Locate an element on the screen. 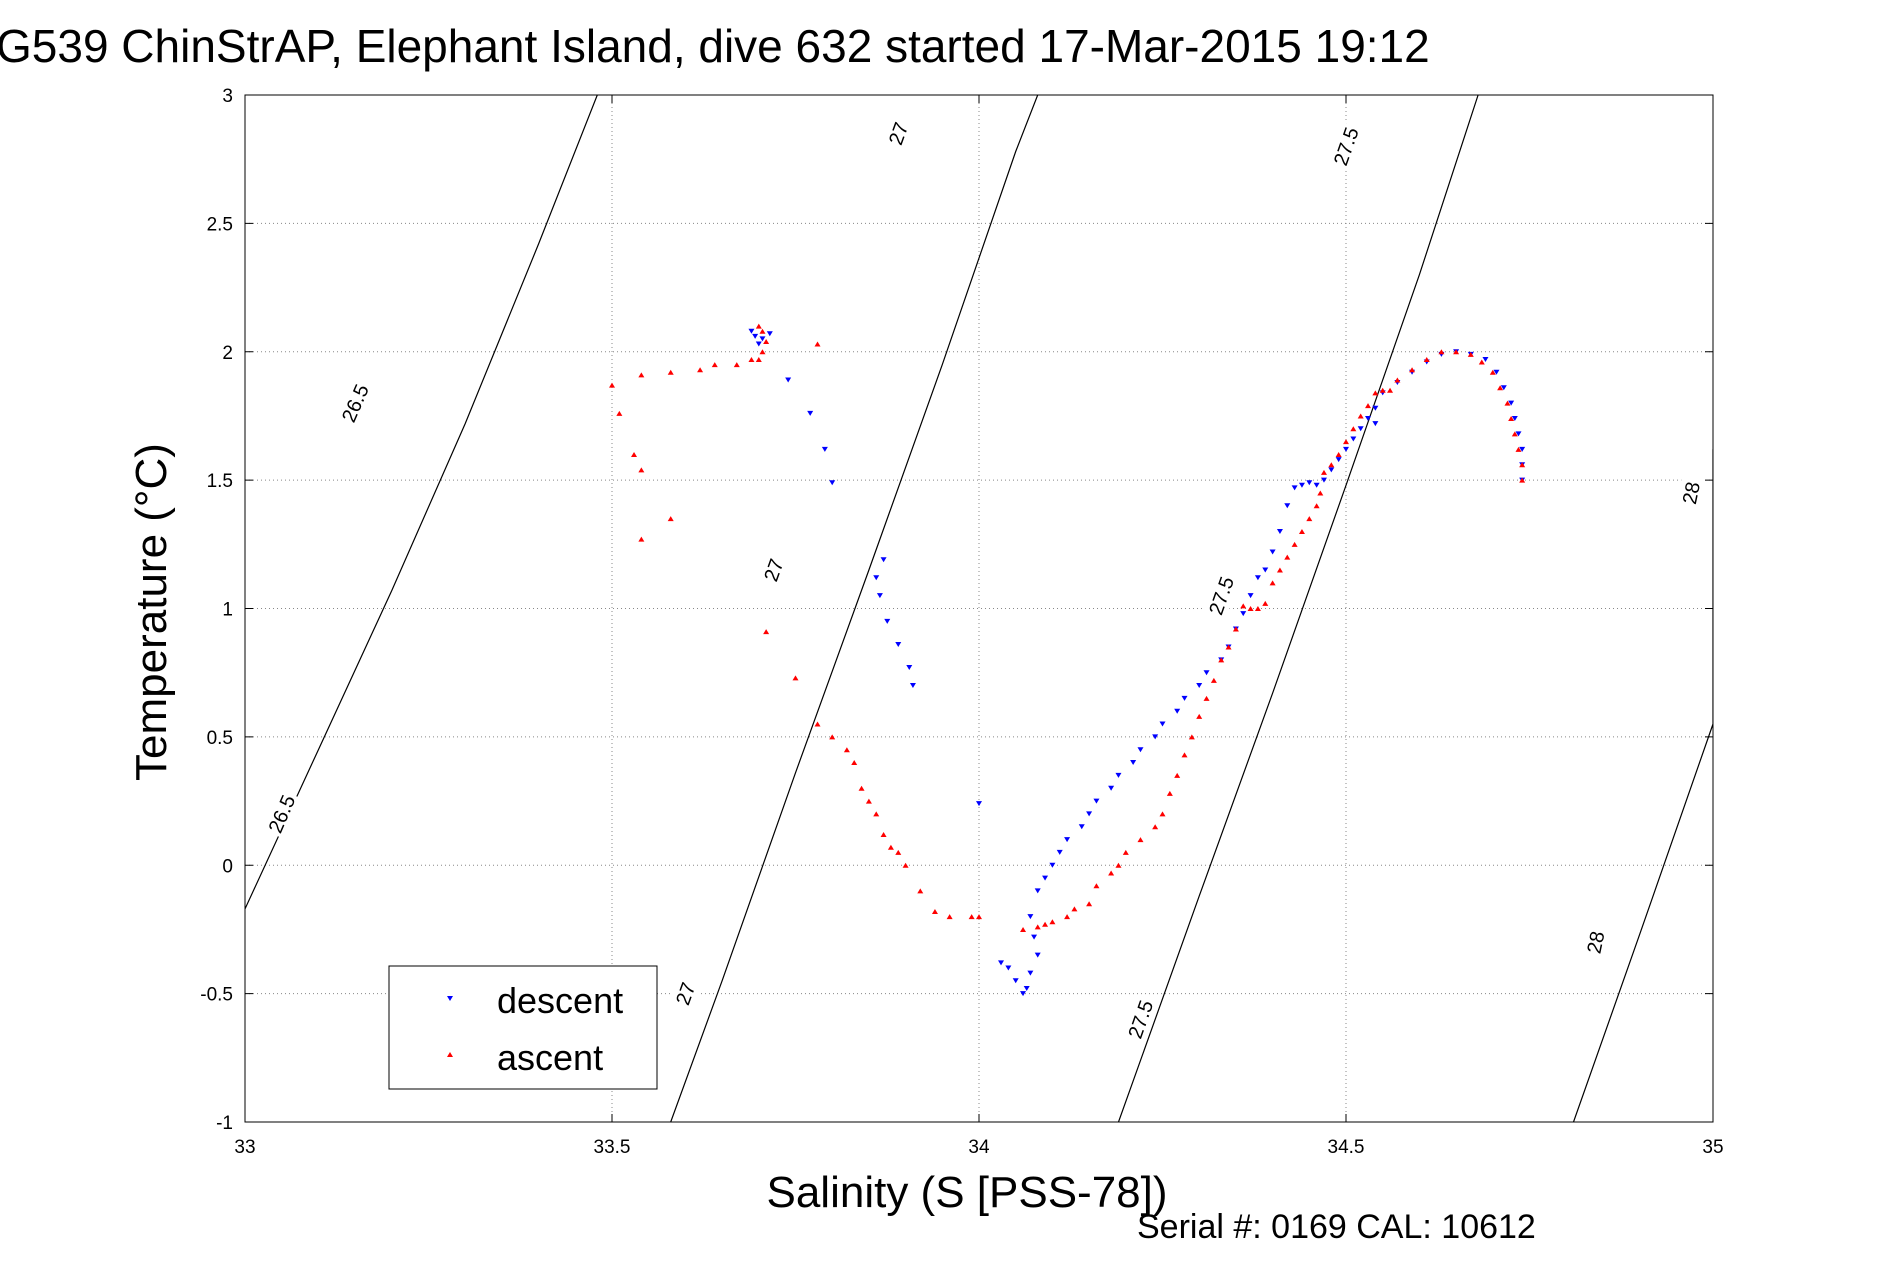  y-tick-label: 1.5 is located at coordinates (220, 481).